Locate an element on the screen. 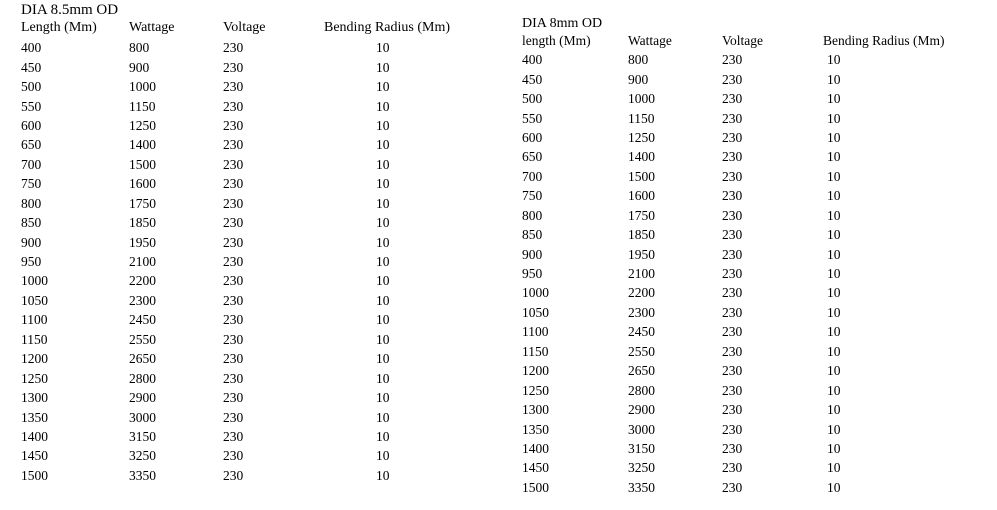  table-row: 800 1750 230 10 is located at coordinates (278, 203).